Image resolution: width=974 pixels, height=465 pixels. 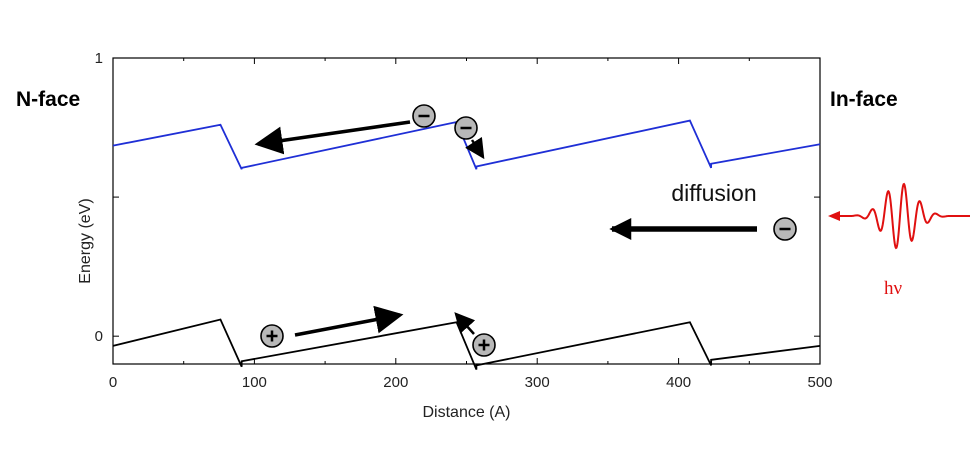 I want to click on y-tick-label: 1, so click(x=99, y=58).